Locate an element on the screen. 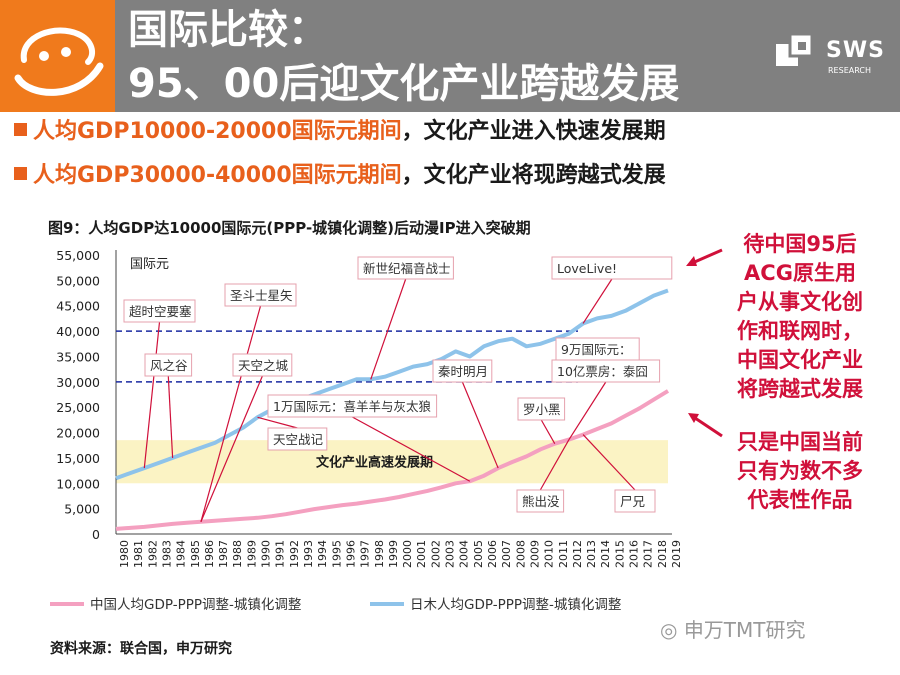 The image size is (900, 675). x-tick-label: 2016 is located at coordinates (634, 554).